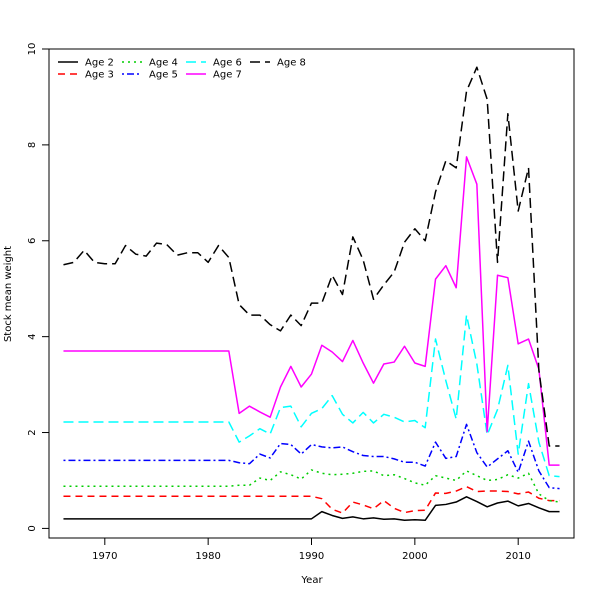  I want to click on y-tick-label: 0, so click(32, 528).